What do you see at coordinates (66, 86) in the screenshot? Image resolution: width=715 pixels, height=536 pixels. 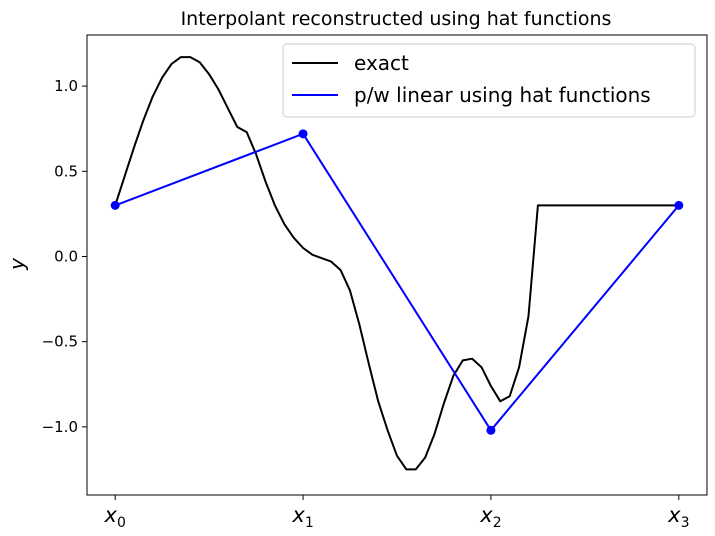 I see `y-tick-label: 1.0` at bounding box center [66, 86].